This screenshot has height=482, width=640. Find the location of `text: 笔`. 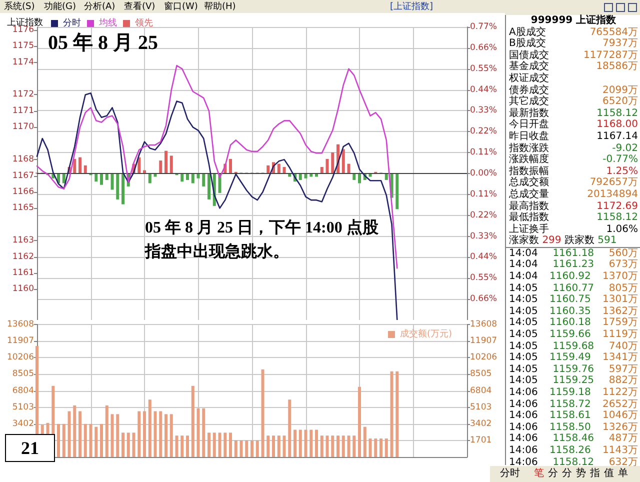

text: 笔 is located at coordinates (539, 474).